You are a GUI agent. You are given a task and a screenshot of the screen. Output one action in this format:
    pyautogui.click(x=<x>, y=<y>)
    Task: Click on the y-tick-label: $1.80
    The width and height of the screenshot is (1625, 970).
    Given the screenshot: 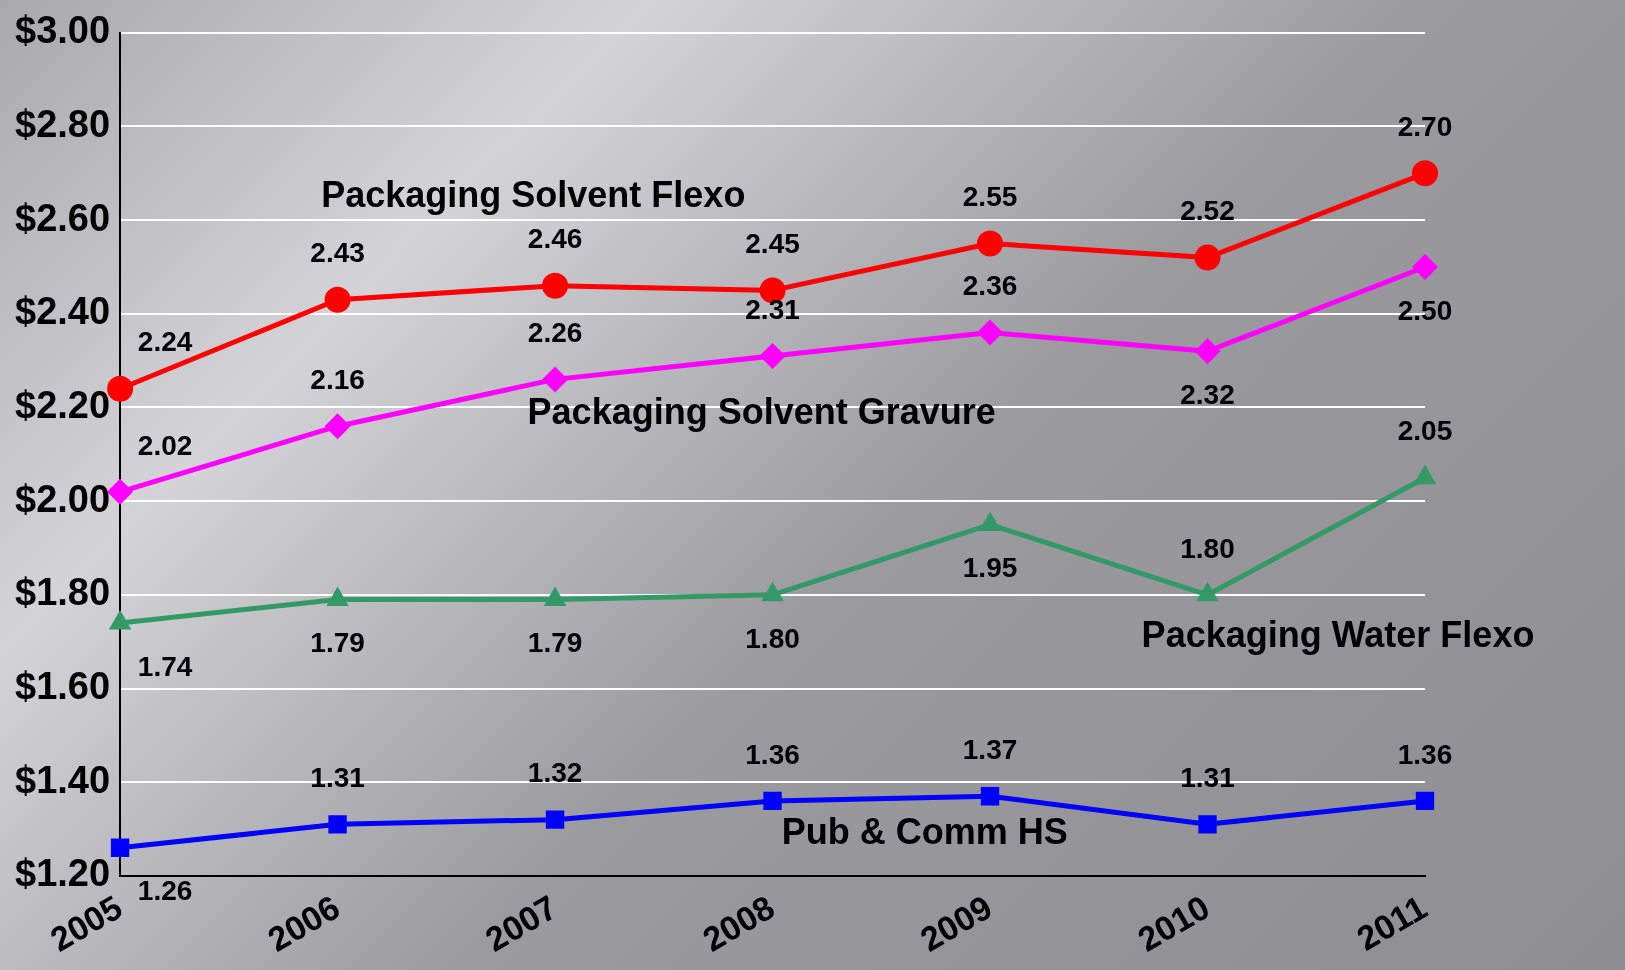 What is the action you would take?
    pyautogui.click(x=63, y=592)
    